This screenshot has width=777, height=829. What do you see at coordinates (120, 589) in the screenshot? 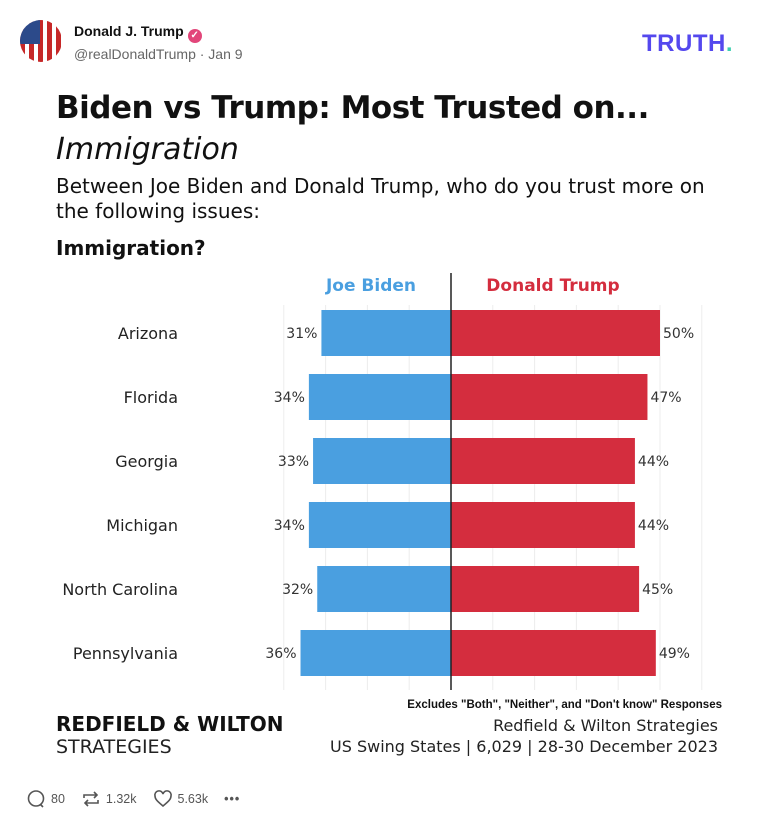
I see `category-label: North Carolina` at bounding box center [120, 589].